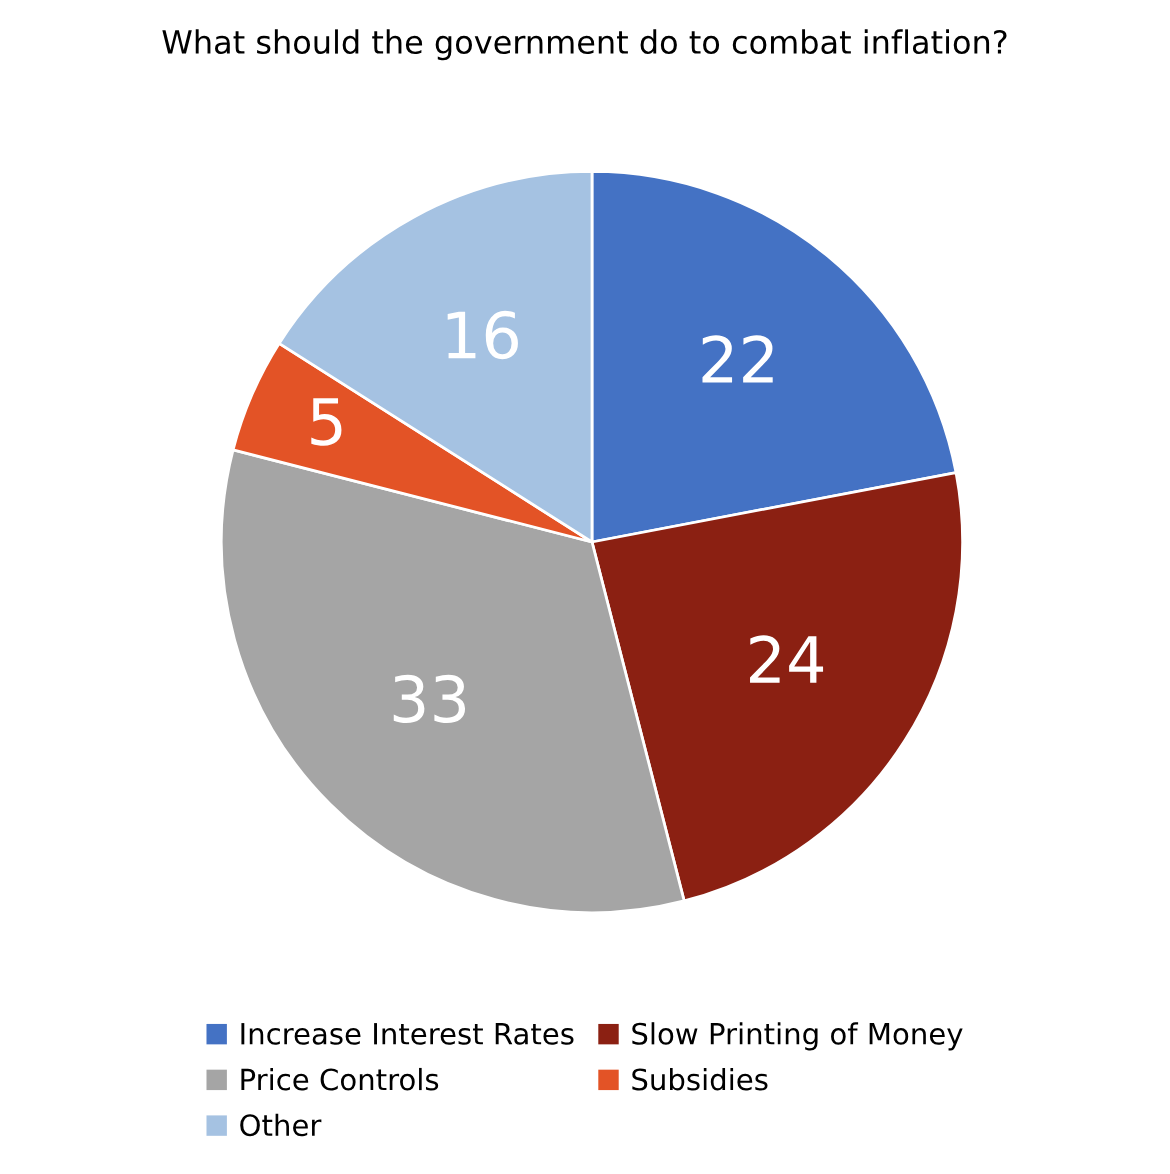 This screenshot has width=1170, height=1174. I want to click on legend-label: Subsidies, so click(700, 1079).